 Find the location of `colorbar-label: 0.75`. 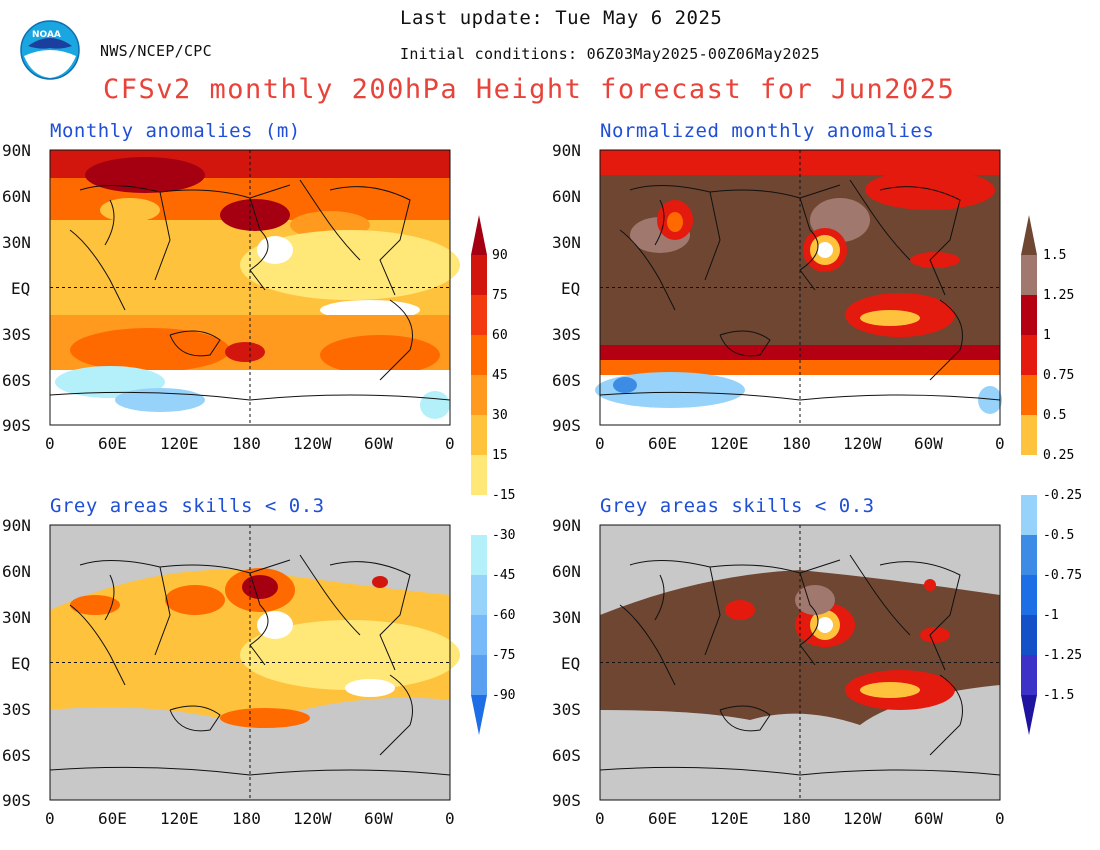

colorbar-label: 0.75 is located at coordinates (1059, 375).